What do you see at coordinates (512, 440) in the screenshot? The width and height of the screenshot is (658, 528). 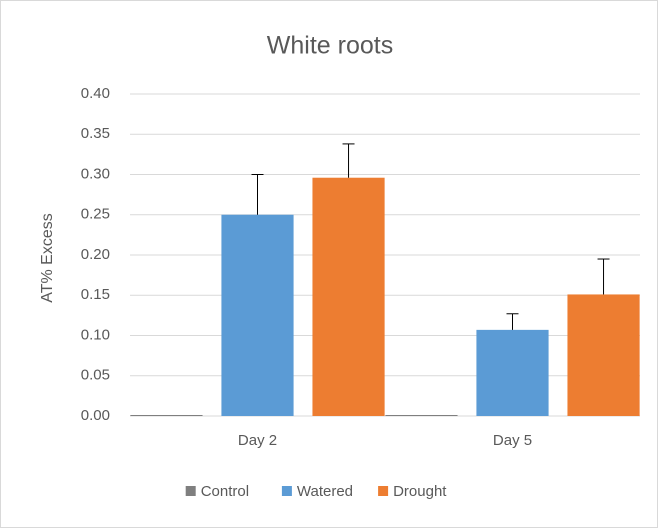 I see `x-tick-label: Day 5` at bounding box center [512, 440].